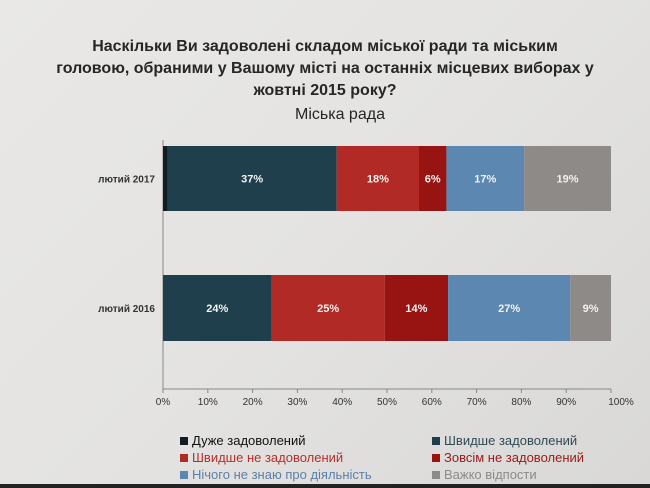  Describe the element at coordinates (126, 309) in the screenshot. I see `category-label: лютий 2016` at that location.